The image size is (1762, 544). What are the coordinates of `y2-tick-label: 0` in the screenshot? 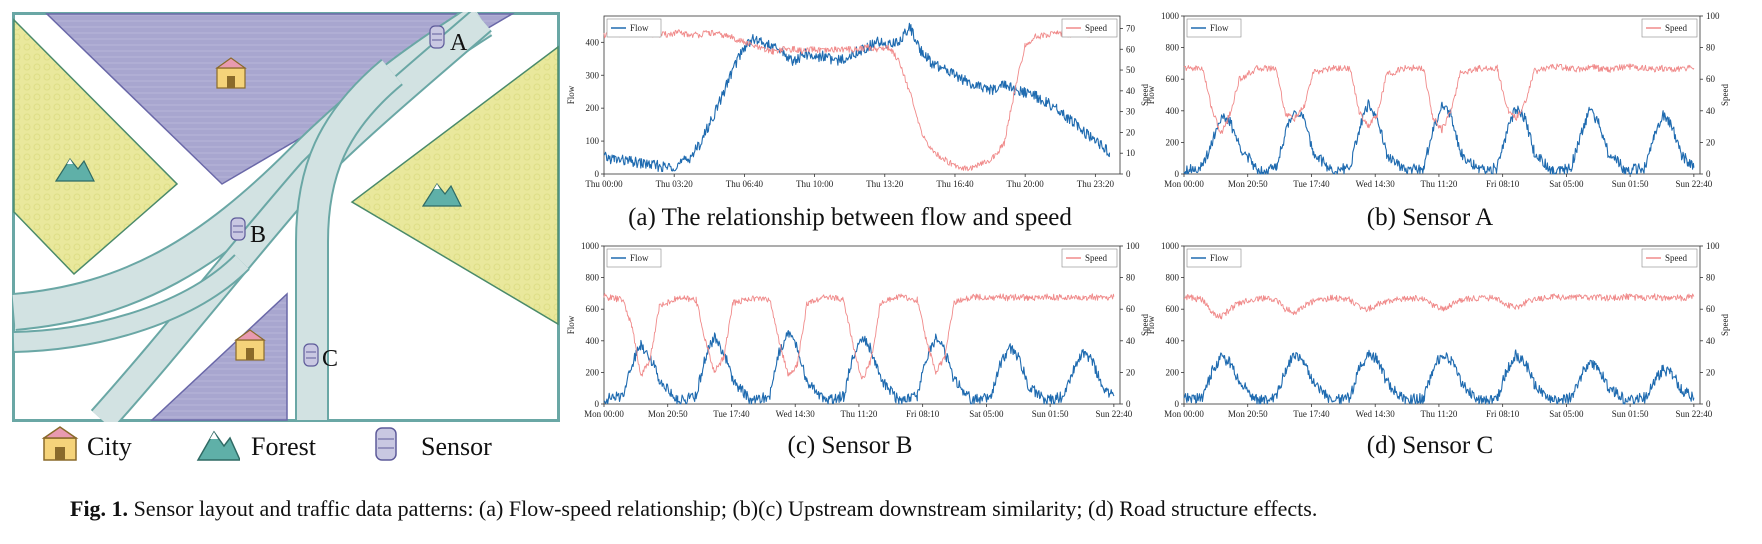 It's located at (1128, 174).